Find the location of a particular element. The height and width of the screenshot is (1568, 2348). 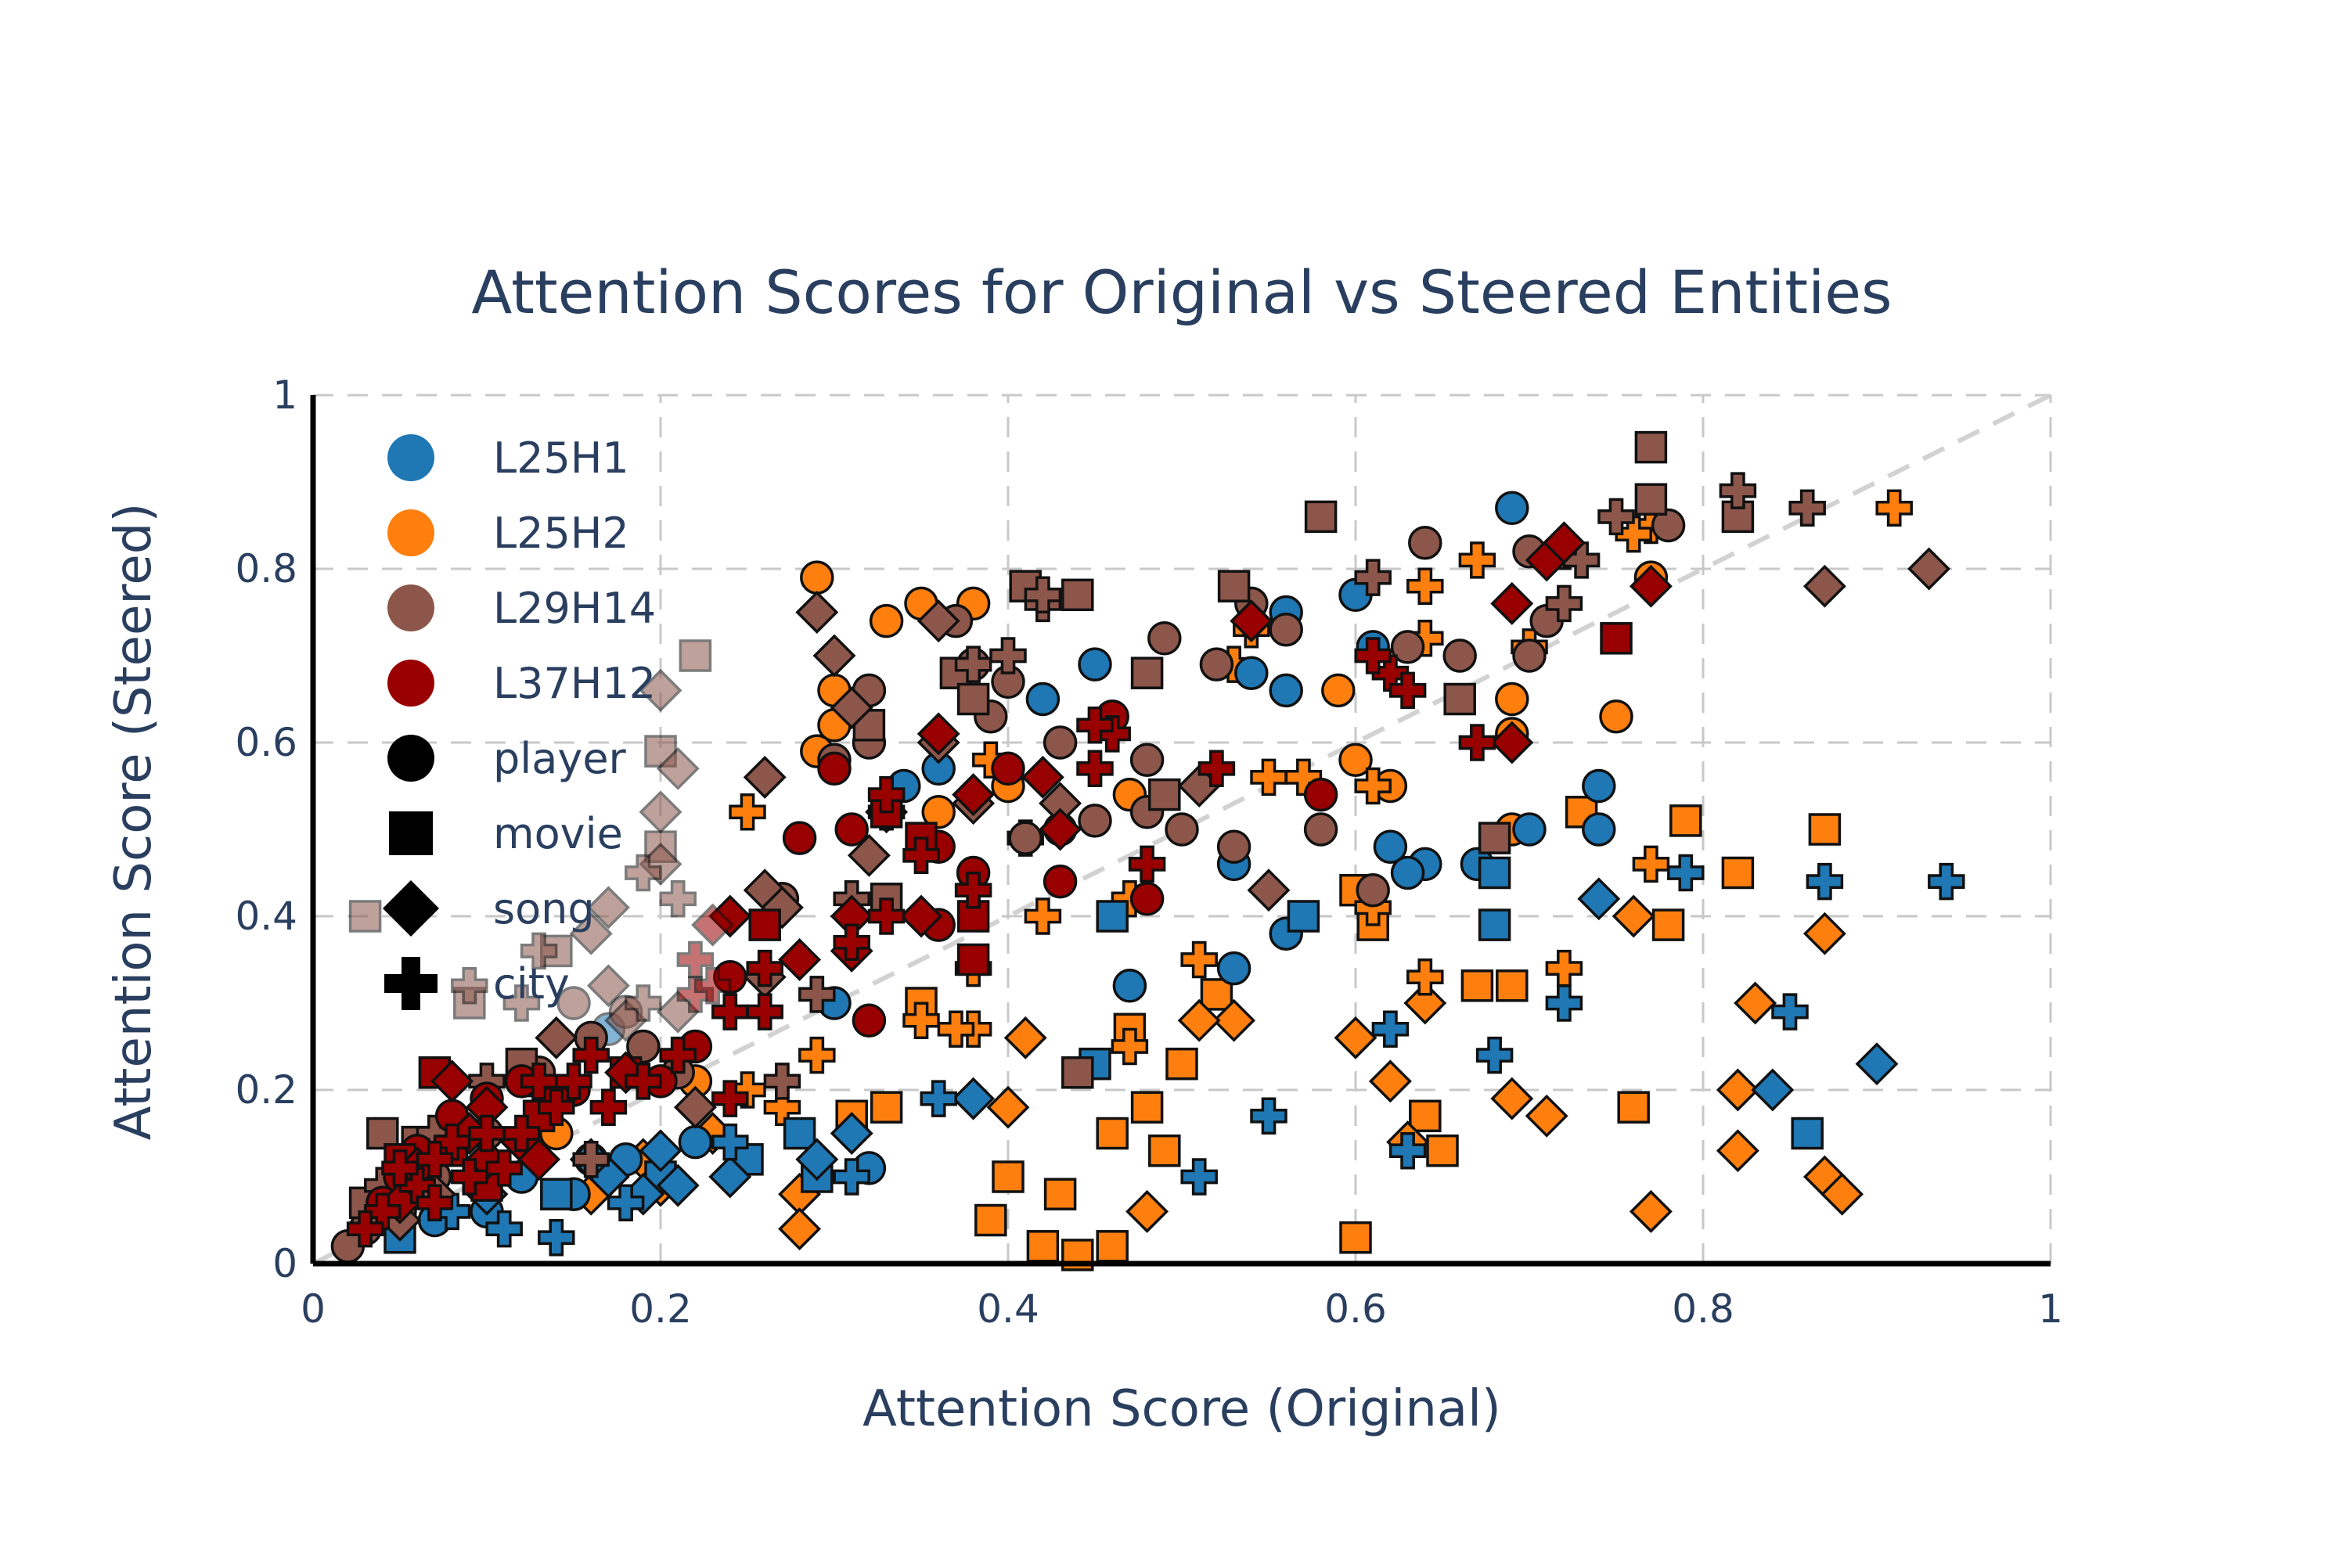

legend-label: song is located at coordinates (544, 909).